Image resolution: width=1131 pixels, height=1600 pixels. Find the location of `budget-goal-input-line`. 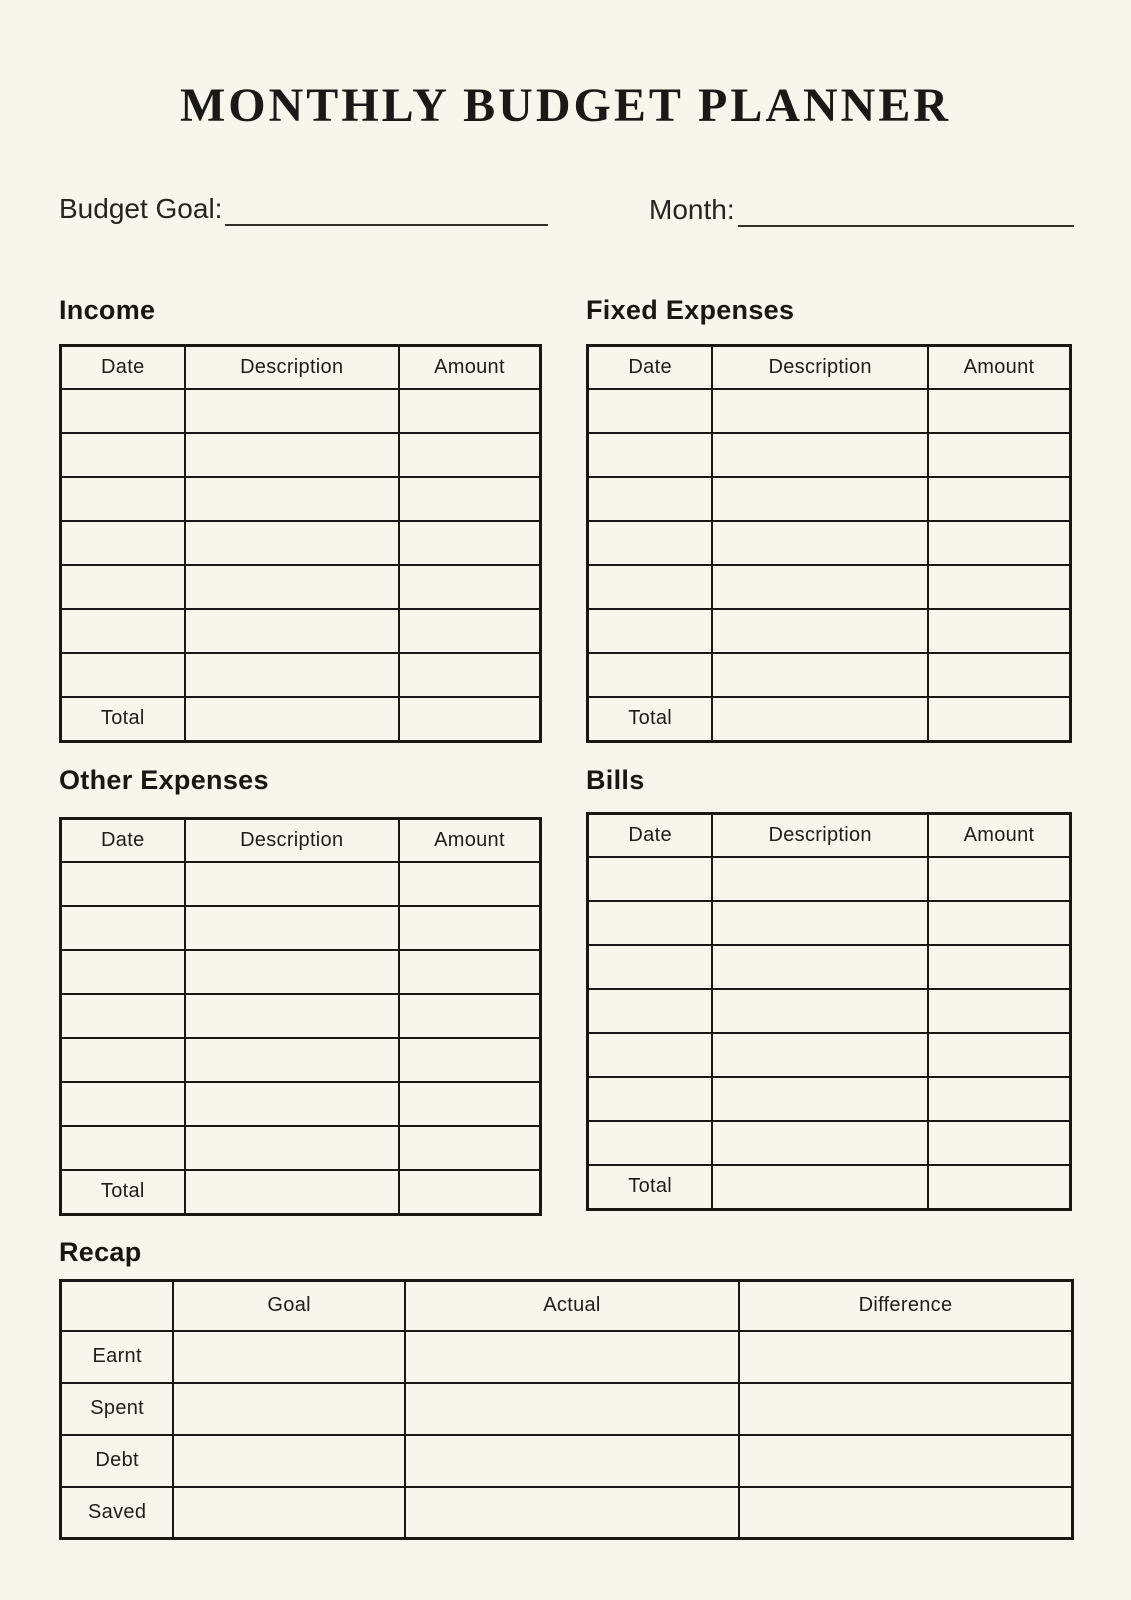

budget-goal-input-line is located at coordinates (386, 210).